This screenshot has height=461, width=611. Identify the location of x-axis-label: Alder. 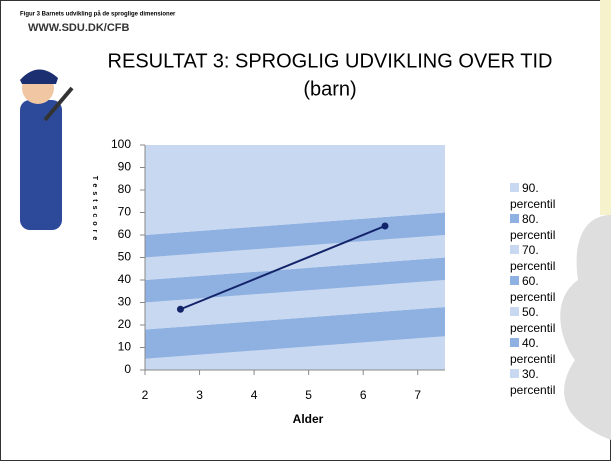
(308, 419).